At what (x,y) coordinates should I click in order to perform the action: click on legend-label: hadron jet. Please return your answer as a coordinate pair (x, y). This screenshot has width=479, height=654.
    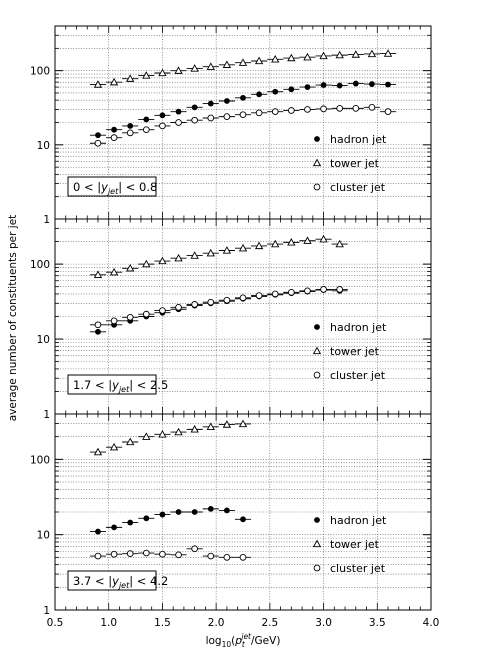
    Looking at the image, I should click on (358, 327).